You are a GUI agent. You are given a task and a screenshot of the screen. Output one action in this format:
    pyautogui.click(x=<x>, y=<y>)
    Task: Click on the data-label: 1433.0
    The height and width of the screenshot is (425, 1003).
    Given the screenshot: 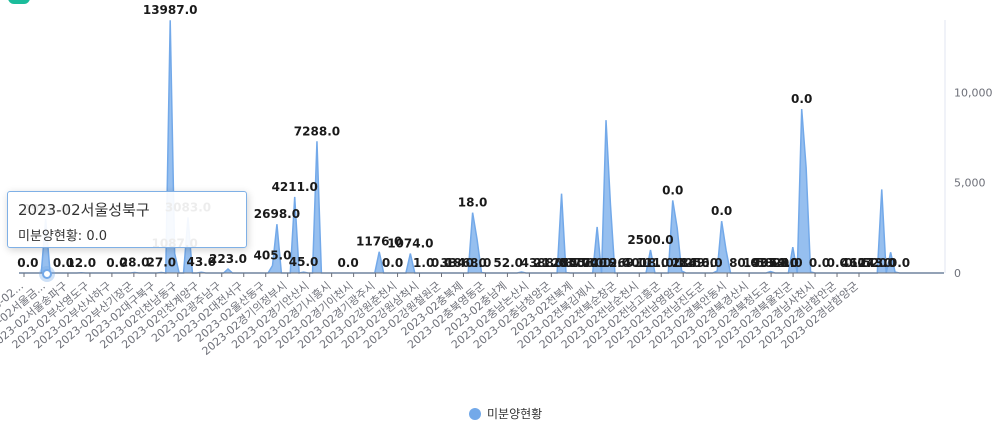 What is the action you would take?
    pyautogui.click(x=766, y=263)
    